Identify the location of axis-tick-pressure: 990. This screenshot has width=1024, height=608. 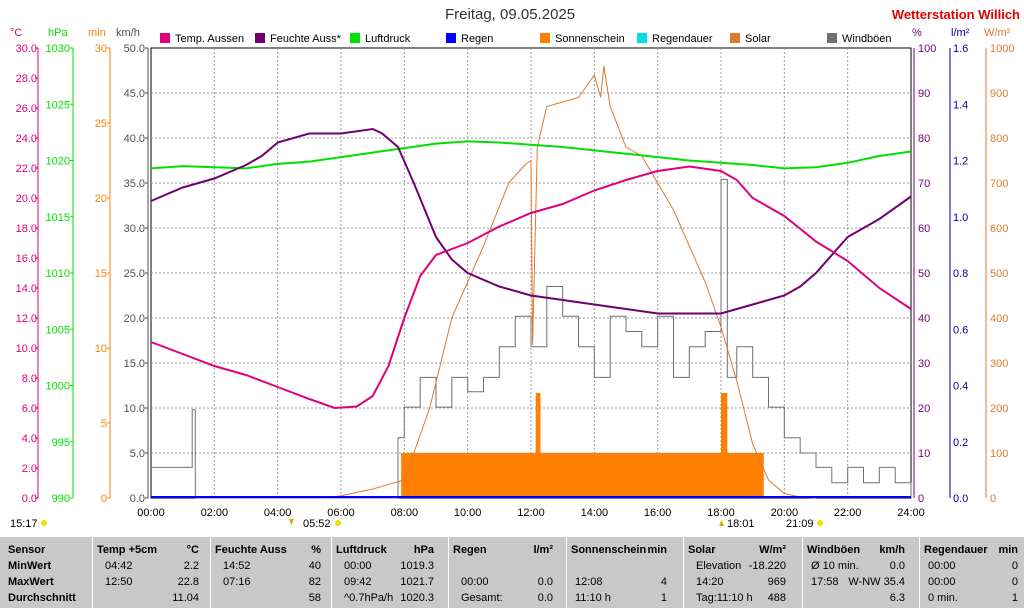
(61, 499).